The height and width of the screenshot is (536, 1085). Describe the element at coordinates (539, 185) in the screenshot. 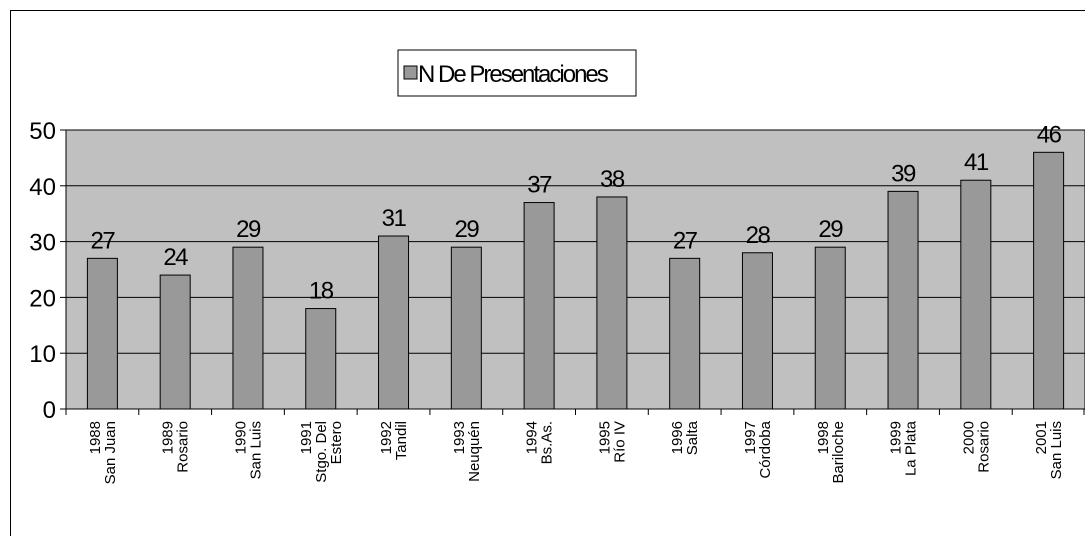

I see `data-label-6: 37` at that location.